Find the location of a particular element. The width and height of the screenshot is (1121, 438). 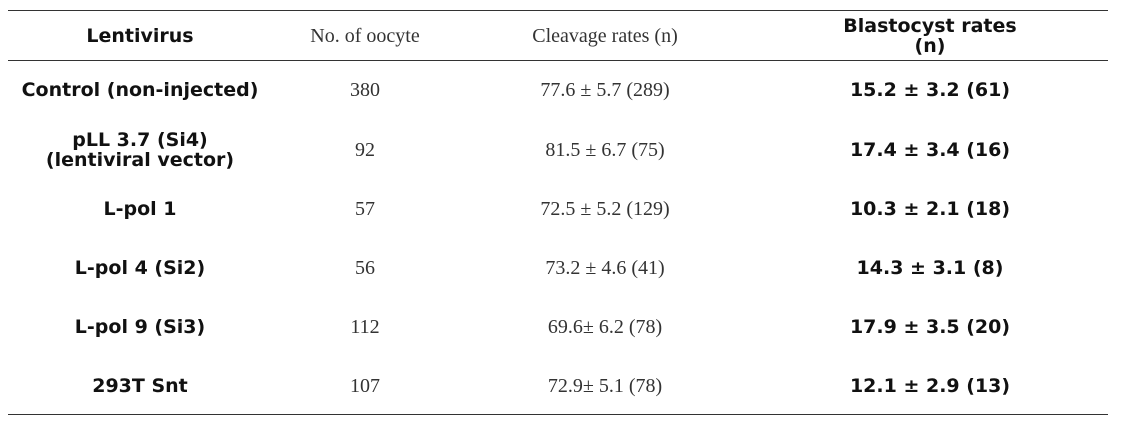

blastocyst-cell: 12.1 ± 2.9 (13) is located at coordinates (930, 386).